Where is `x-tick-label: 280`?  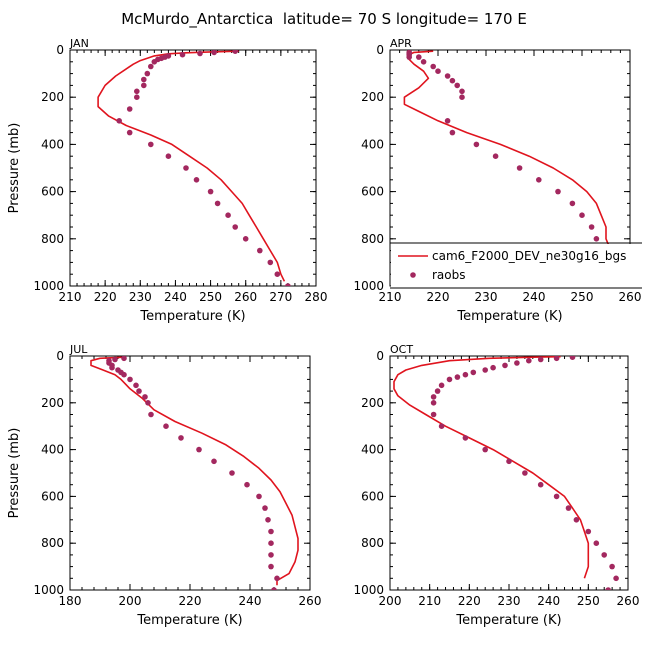
x-tick-label: 280 is located at coordinates (316, 297).